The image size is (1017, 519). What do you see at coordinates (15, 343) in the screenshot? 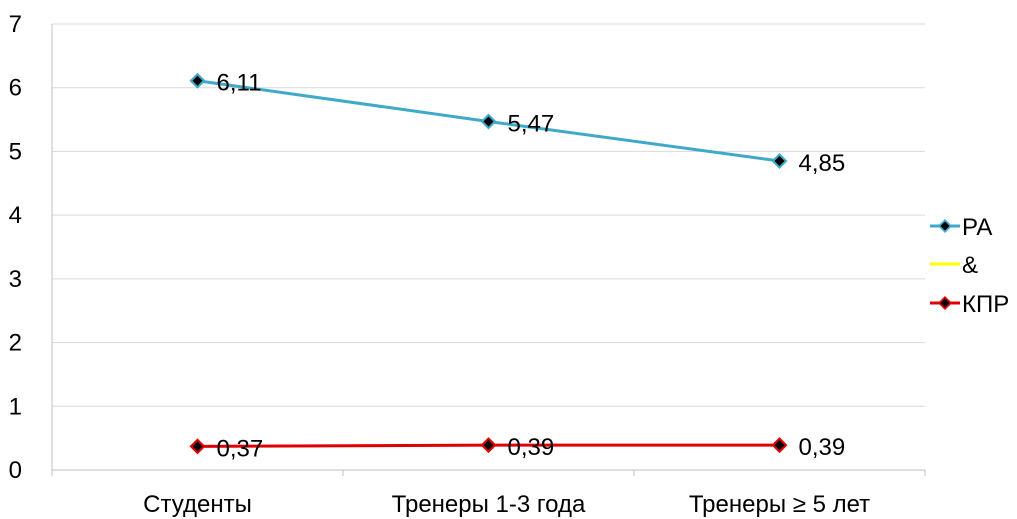
I see `y-tick-label: 2` at bounding box center [15, 343].